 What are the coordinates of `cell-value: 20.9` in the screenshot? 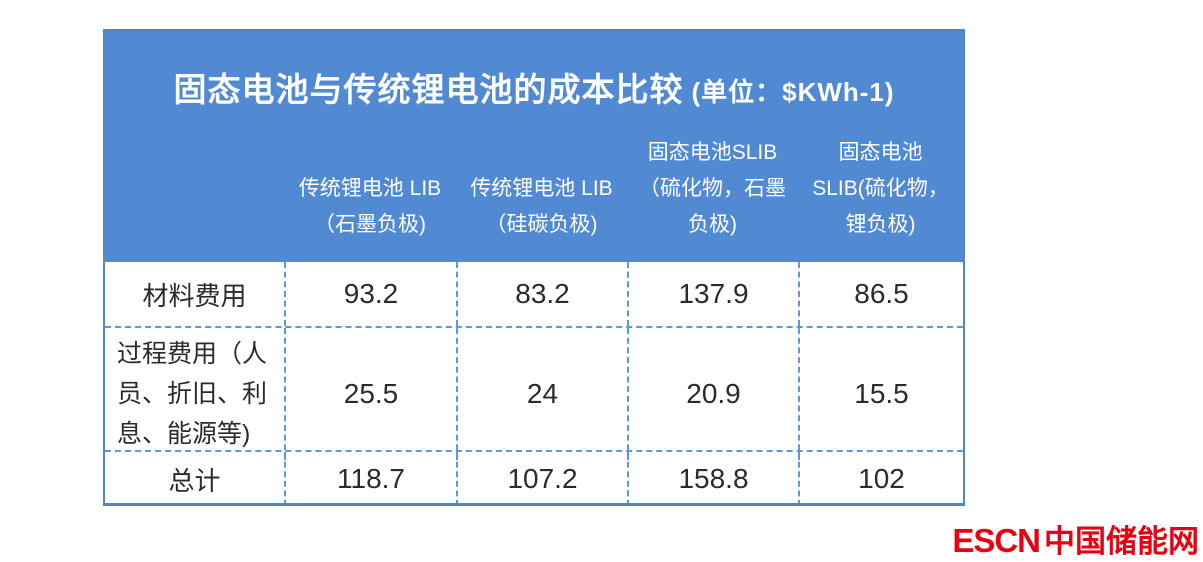 It's located at (712, 394).